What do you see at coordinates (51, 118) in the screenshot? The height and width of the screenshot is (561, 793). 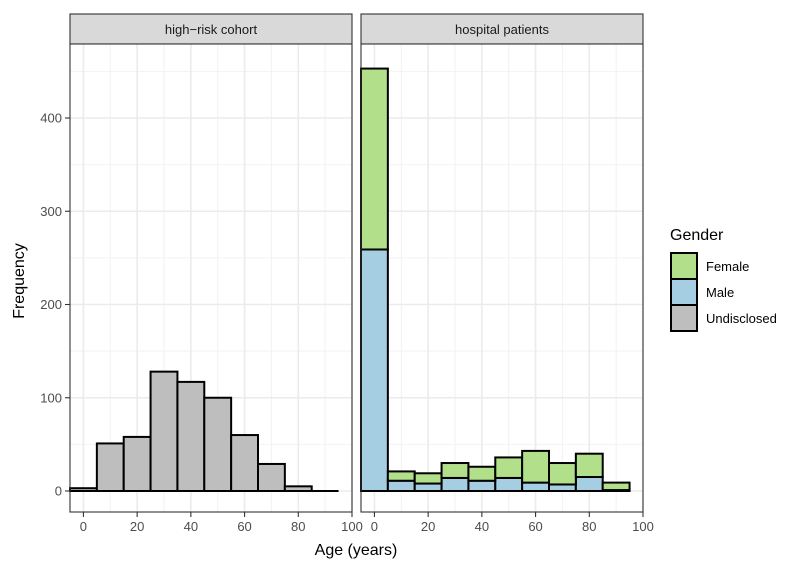 I see `y-tick-label: 400` at bounding box center [51, 118].